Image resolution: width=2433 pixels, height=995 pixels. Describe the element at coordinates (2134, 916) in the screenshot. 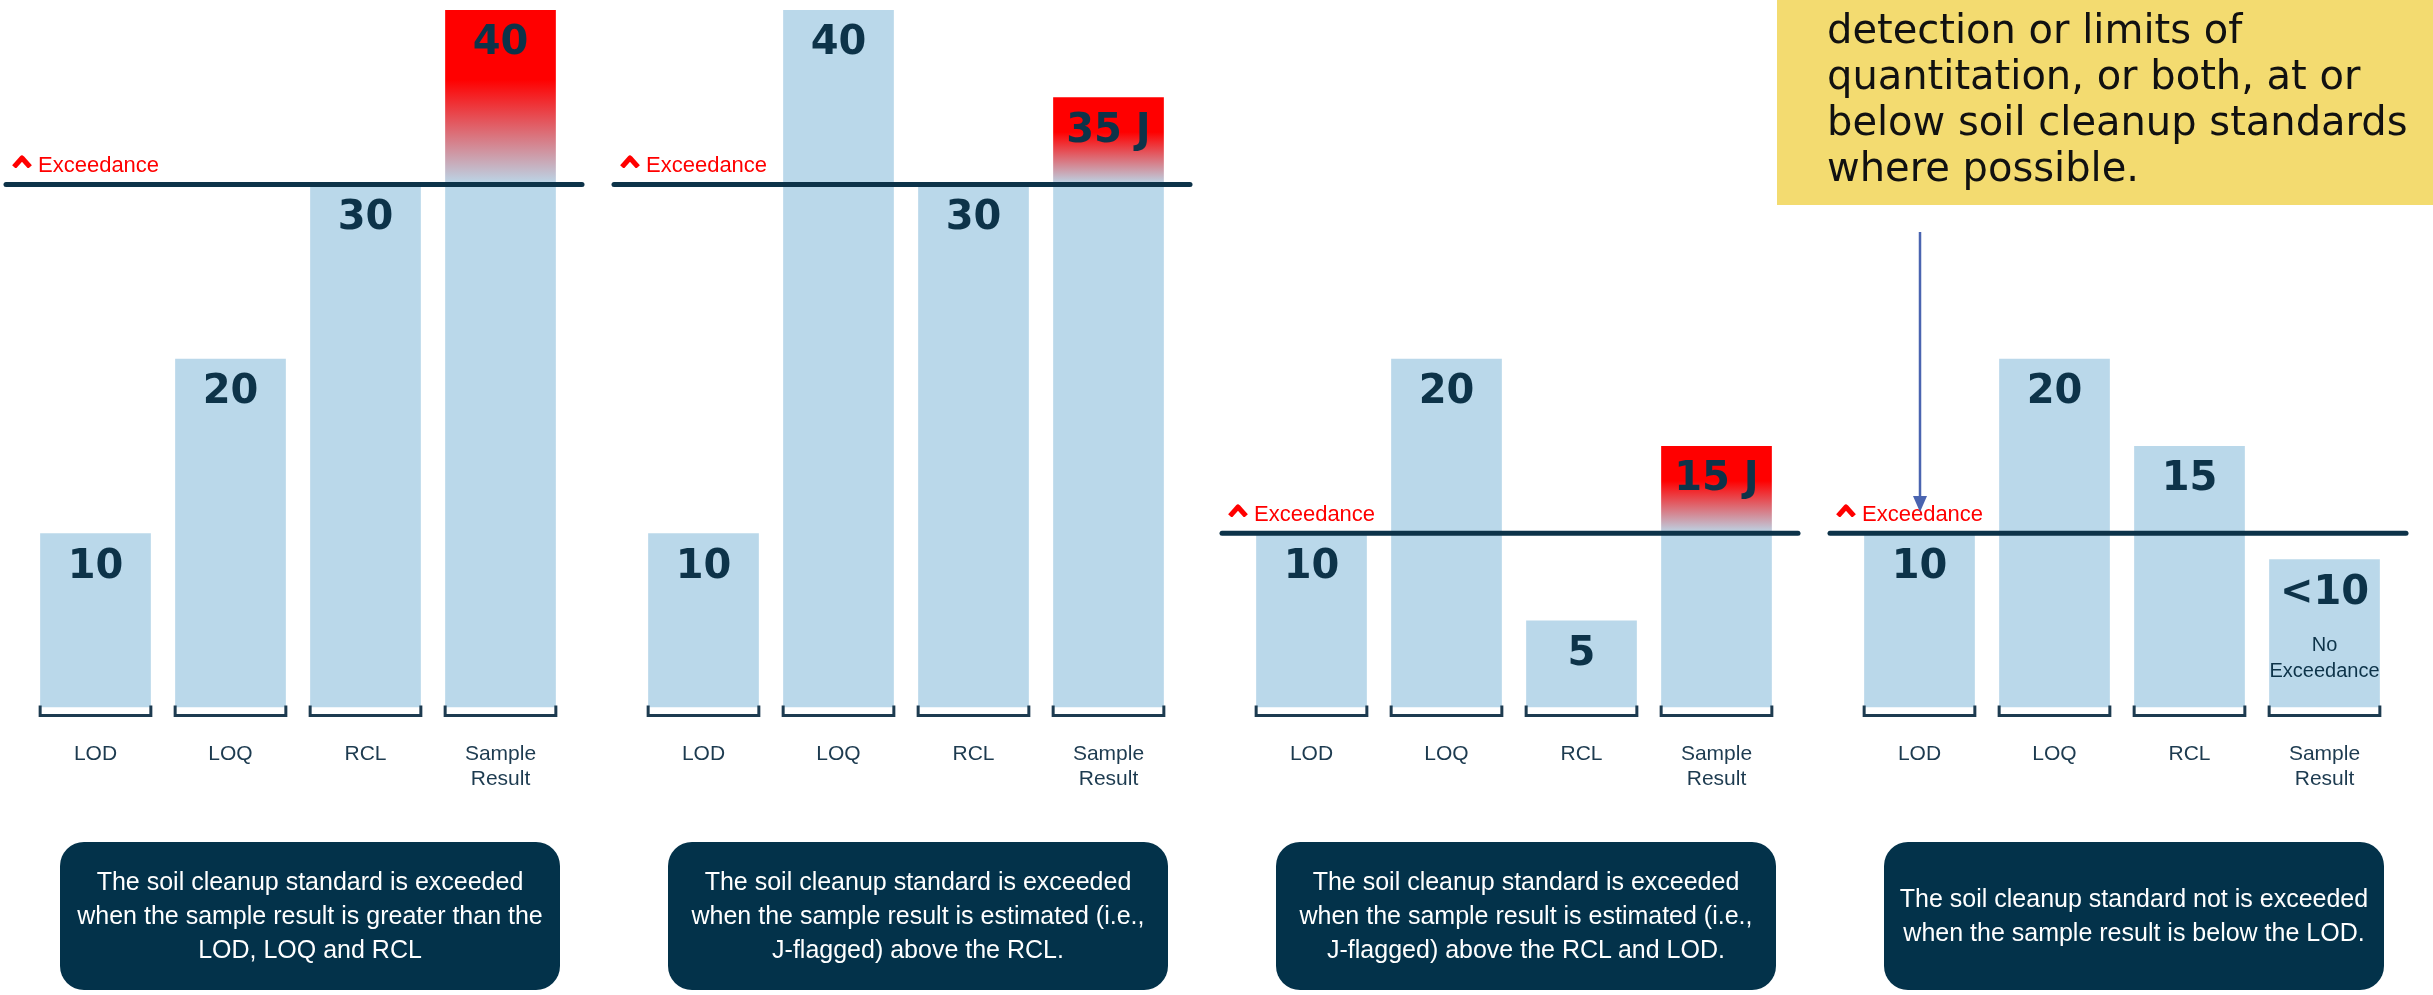

I see `text: The soil cleanup standard not is exceeded when the sample result is below the LOD.` at that location.